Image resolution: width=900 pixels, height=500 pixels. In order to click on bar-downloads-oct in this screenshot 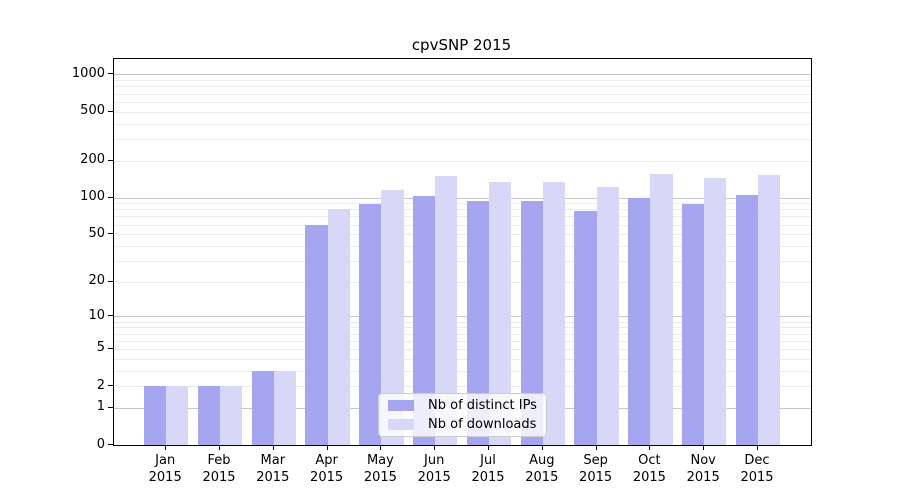, I will do `click(661, 309)`.